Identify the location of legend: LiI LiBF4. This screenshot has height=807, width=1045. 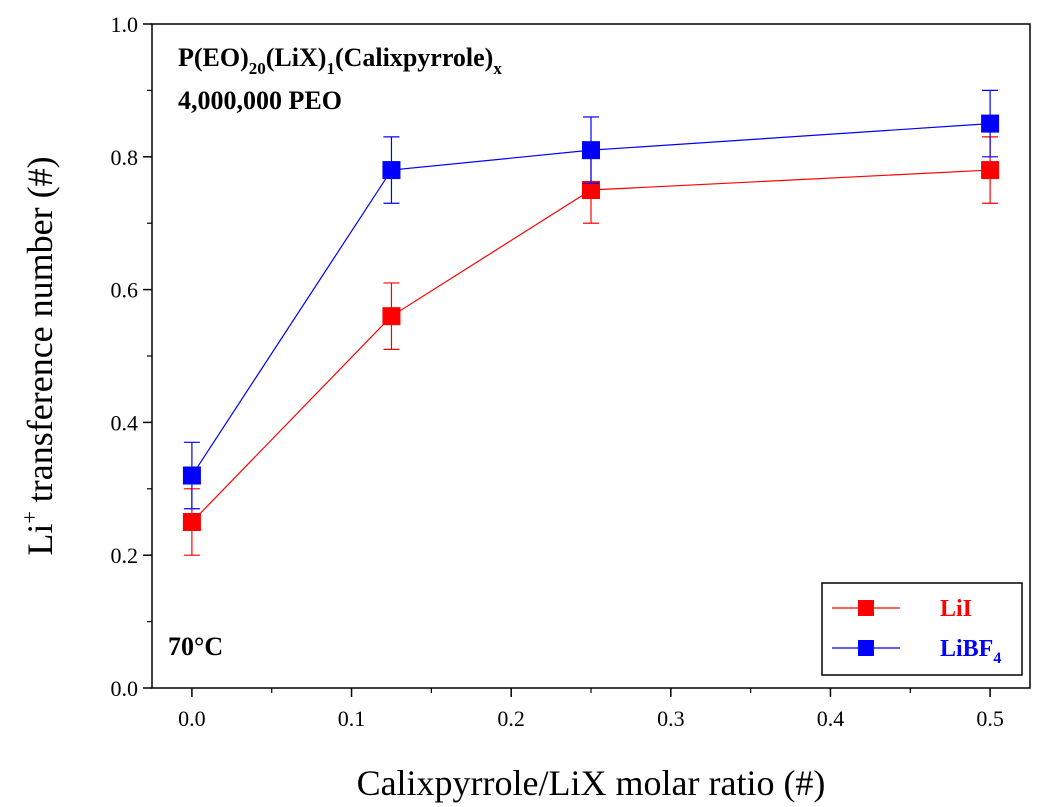
(922, 629).